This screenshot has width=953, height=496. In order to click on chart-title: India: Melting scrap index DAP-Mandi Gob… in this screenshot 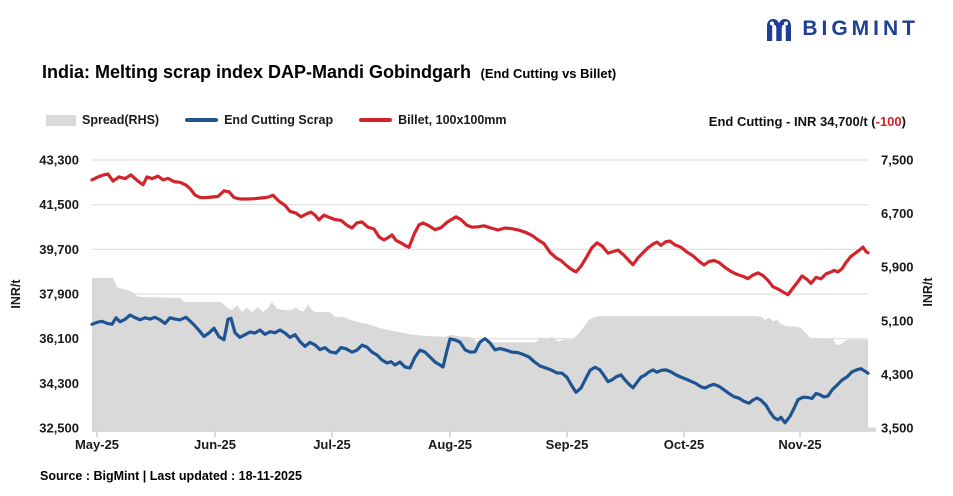, I will do `click(329, 72)`.